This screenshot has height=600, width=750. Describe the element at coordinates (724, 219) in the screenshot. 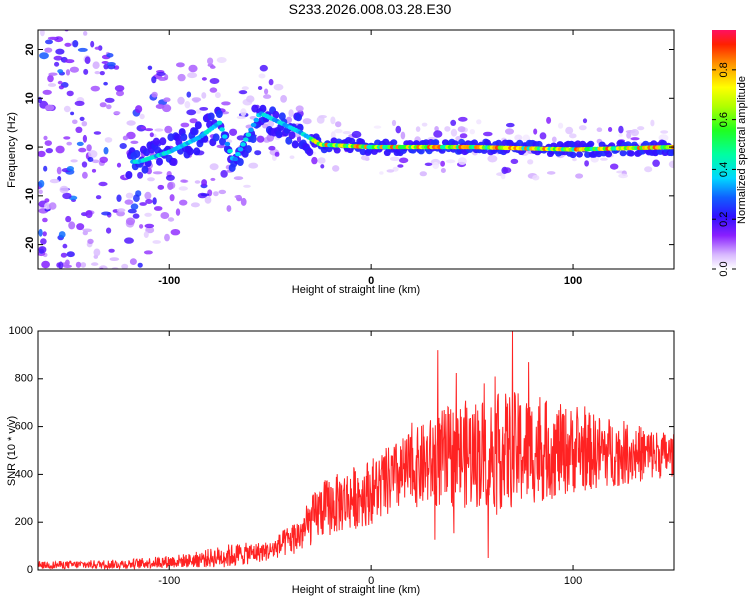

I see `colorbar-tick-label: 0.2` at that location.